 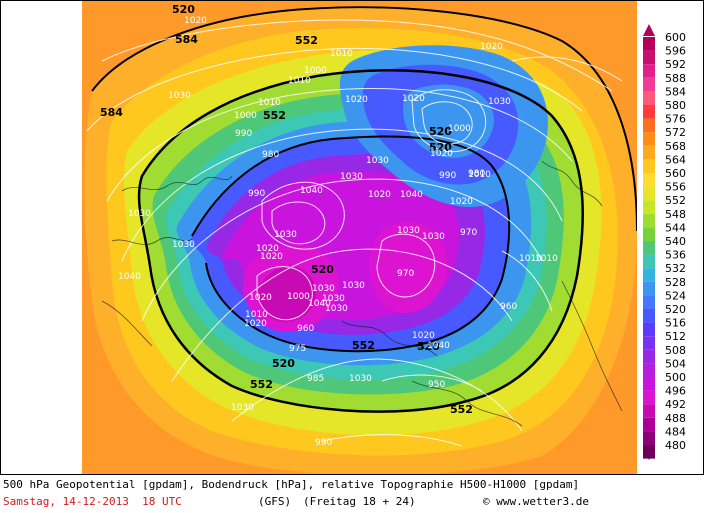 I want to click on pressure-label: 950, so click(x=436, y=385).